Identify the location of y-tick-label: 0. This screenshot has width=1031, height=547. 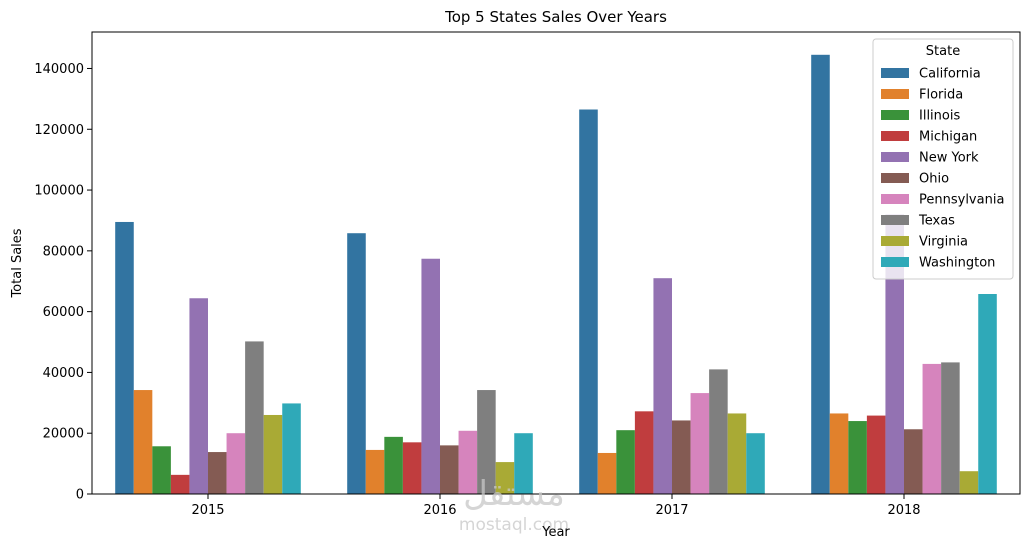
(80, 495).